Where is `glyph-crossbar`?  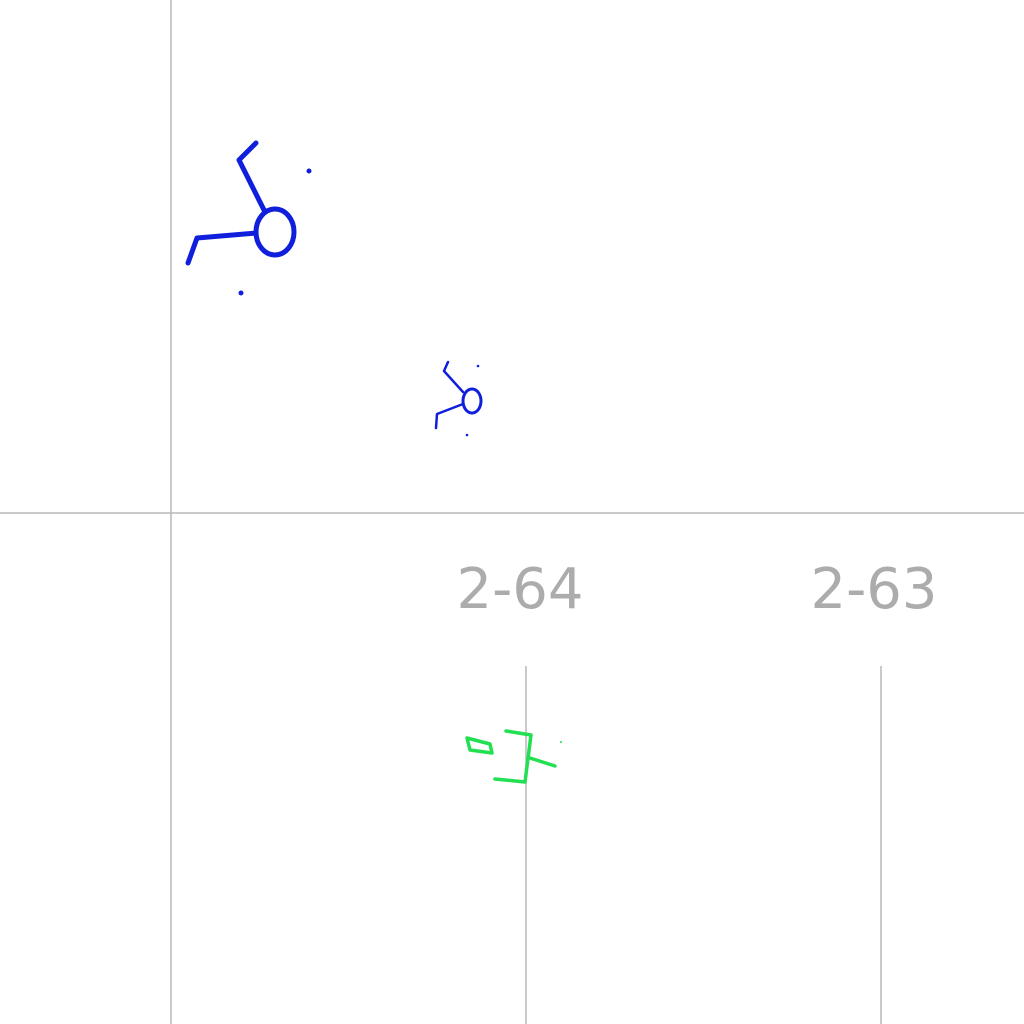 glyph-crossbar is located at coordinates (542, 762).